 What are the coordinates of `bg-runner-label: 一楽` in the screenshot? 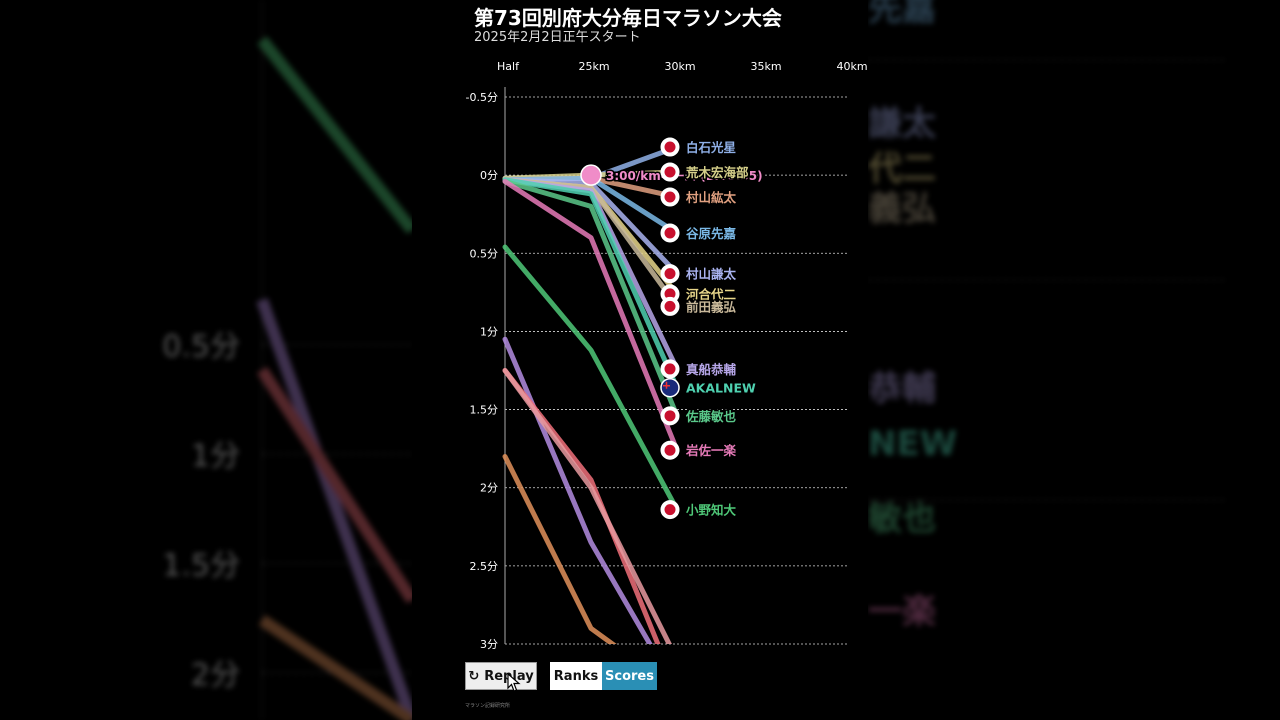 It's located at (902, 612).